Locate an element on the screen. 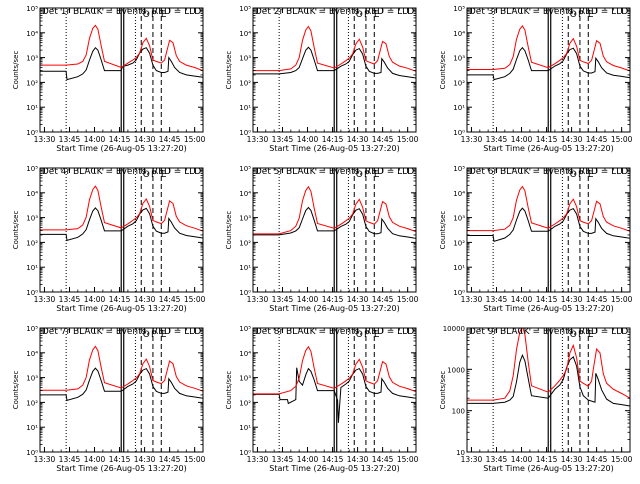  chart-title: Det 1r BLACK = Events, RED = LLD is located at coordinates (121, 12).